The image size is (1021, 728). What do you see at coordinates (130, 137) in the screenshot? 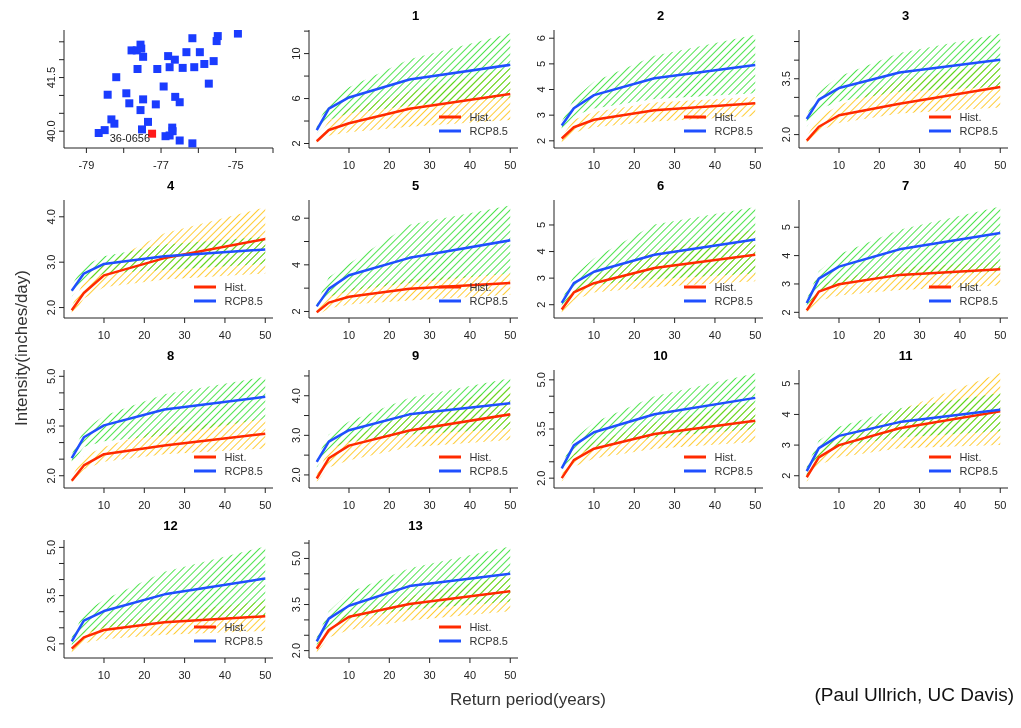
I see `annotation: 36-0656` at bounding box center [130, 137].